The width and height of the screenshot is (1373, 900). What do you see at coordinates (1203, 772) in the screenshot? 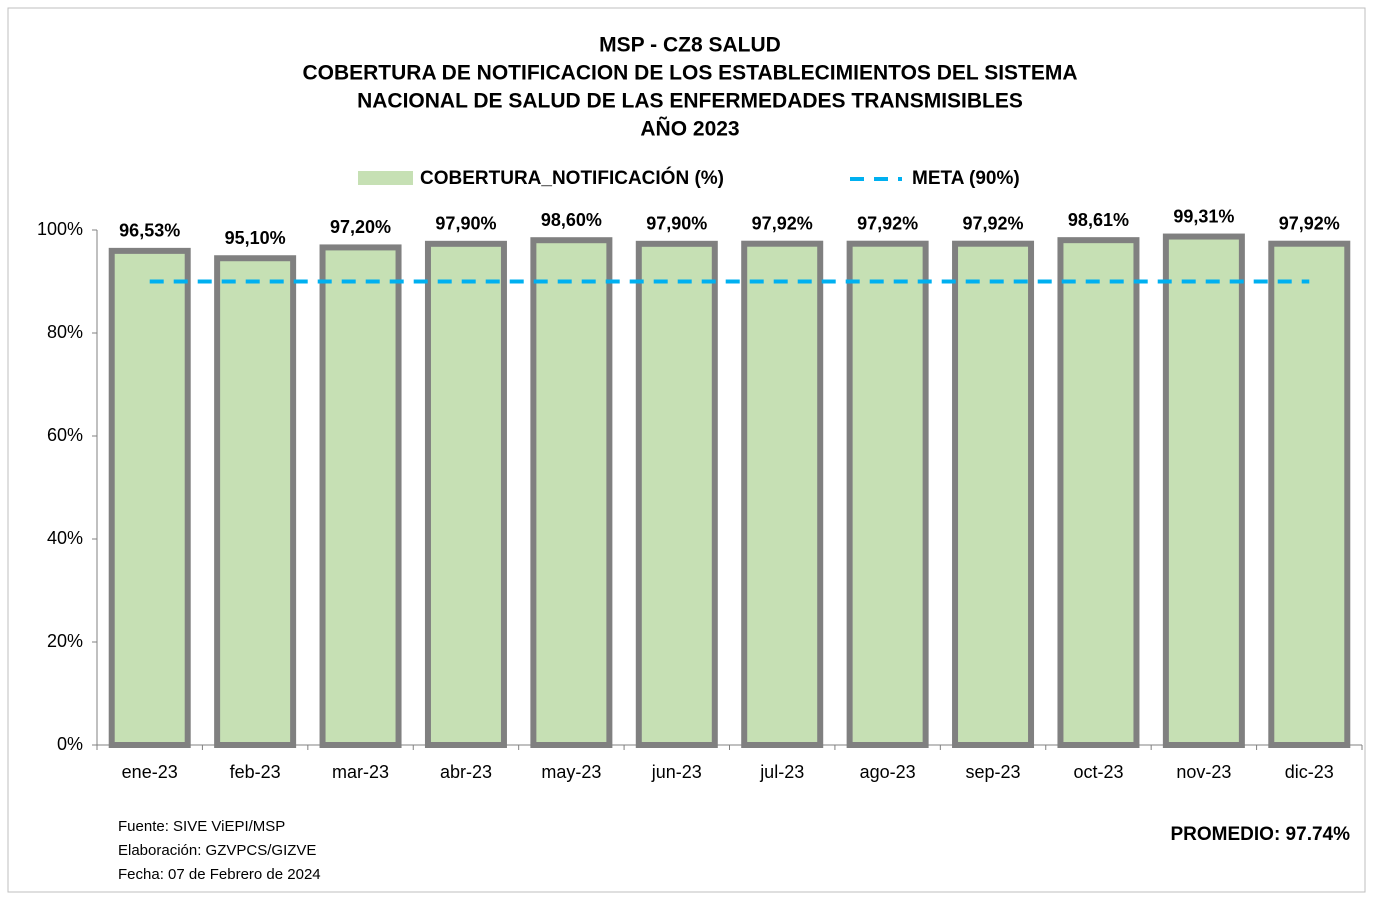
I see `x-tick-label: nov-23` at bounding box center [1203, 772].